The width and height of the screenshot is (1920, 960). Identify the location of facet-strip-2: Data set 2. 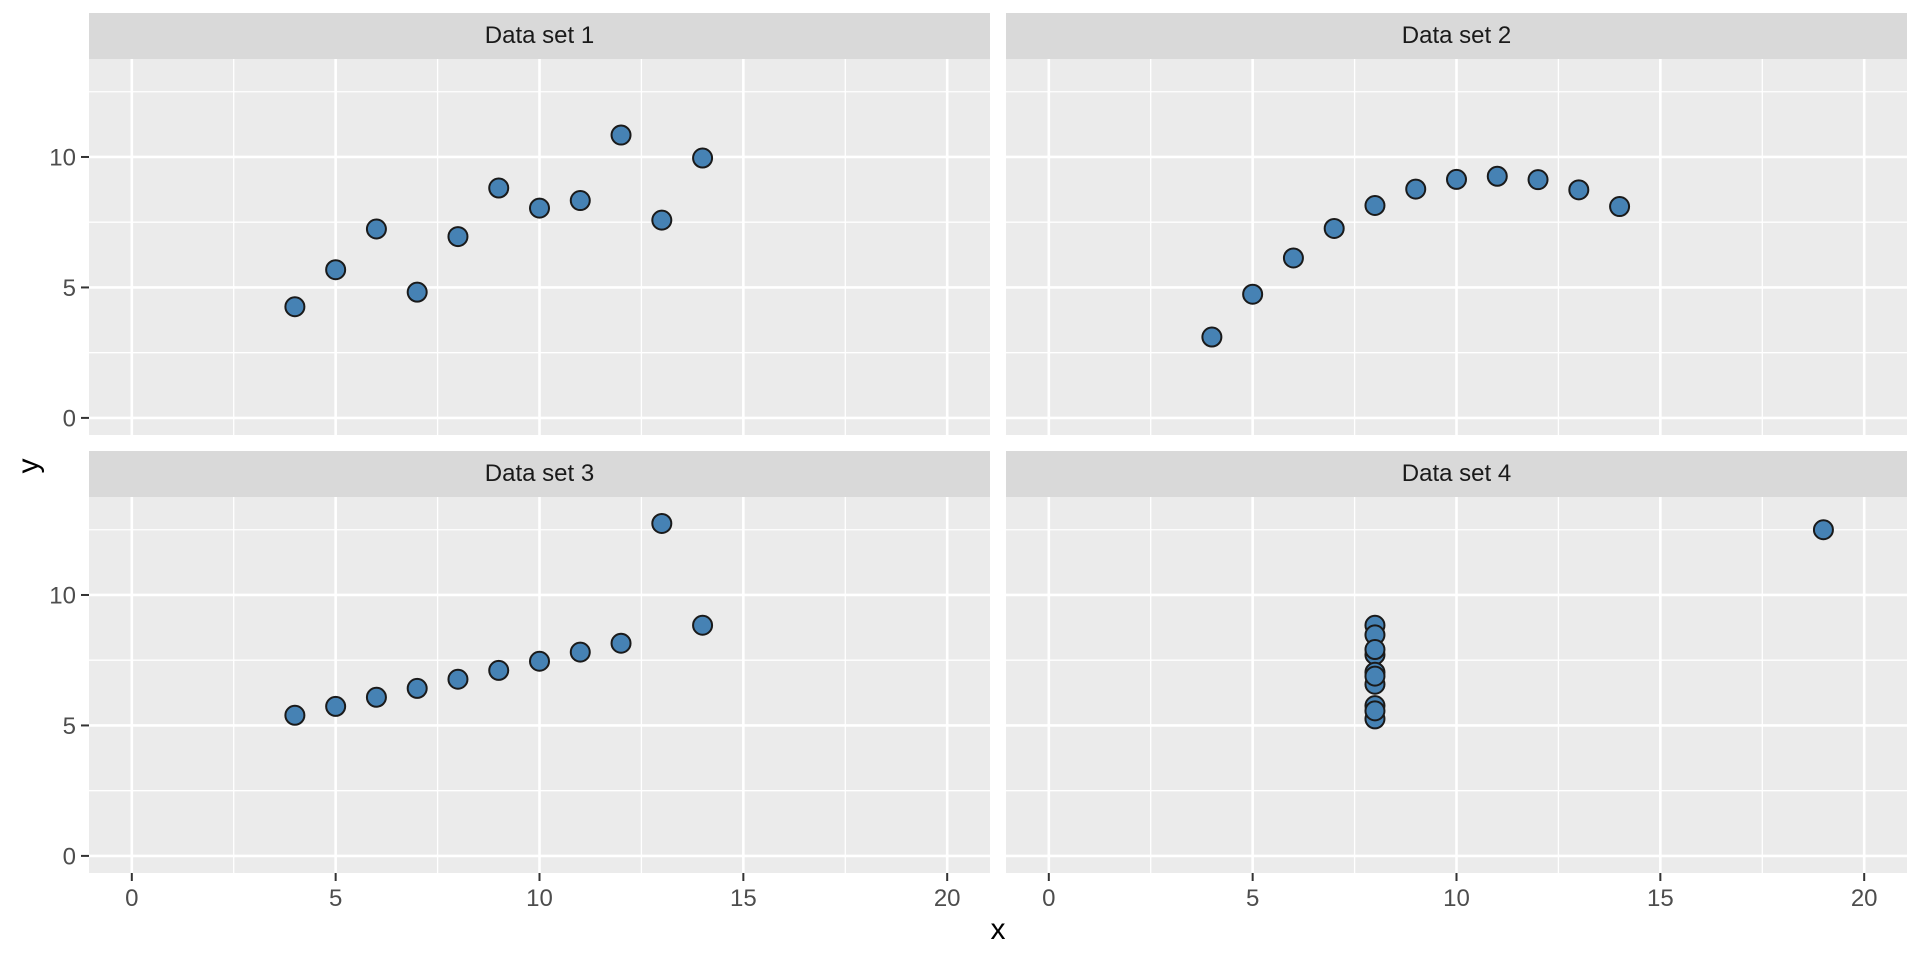
(1456, 36).